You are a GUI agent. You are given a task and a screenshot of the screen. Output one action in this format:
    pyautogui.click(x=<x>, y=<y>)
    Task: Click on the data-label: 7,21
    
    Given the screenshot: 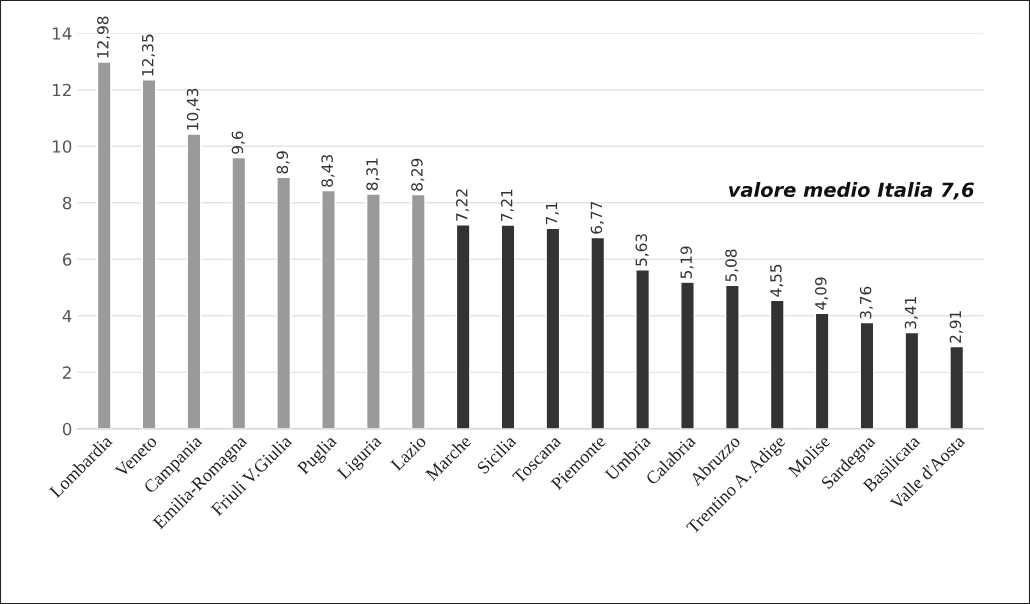 What is the action you would take?
    pyautogui.click(x=507, y=205)
    